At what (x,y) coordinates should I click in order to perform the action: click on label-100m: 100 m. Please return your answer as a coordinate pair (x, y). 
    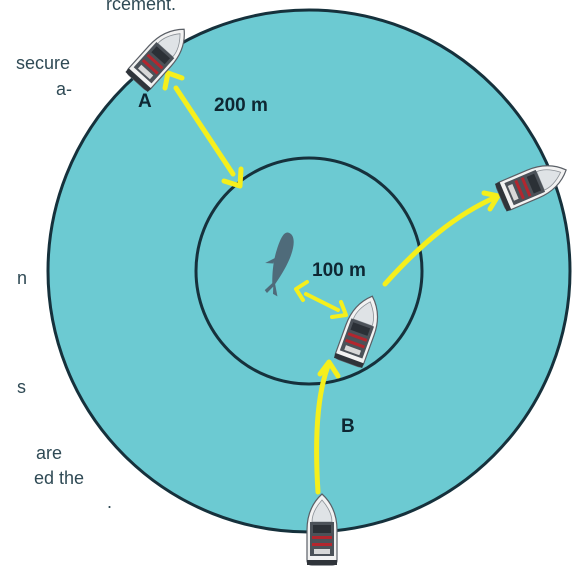
    Looking at the image, I should click on (339, 270).